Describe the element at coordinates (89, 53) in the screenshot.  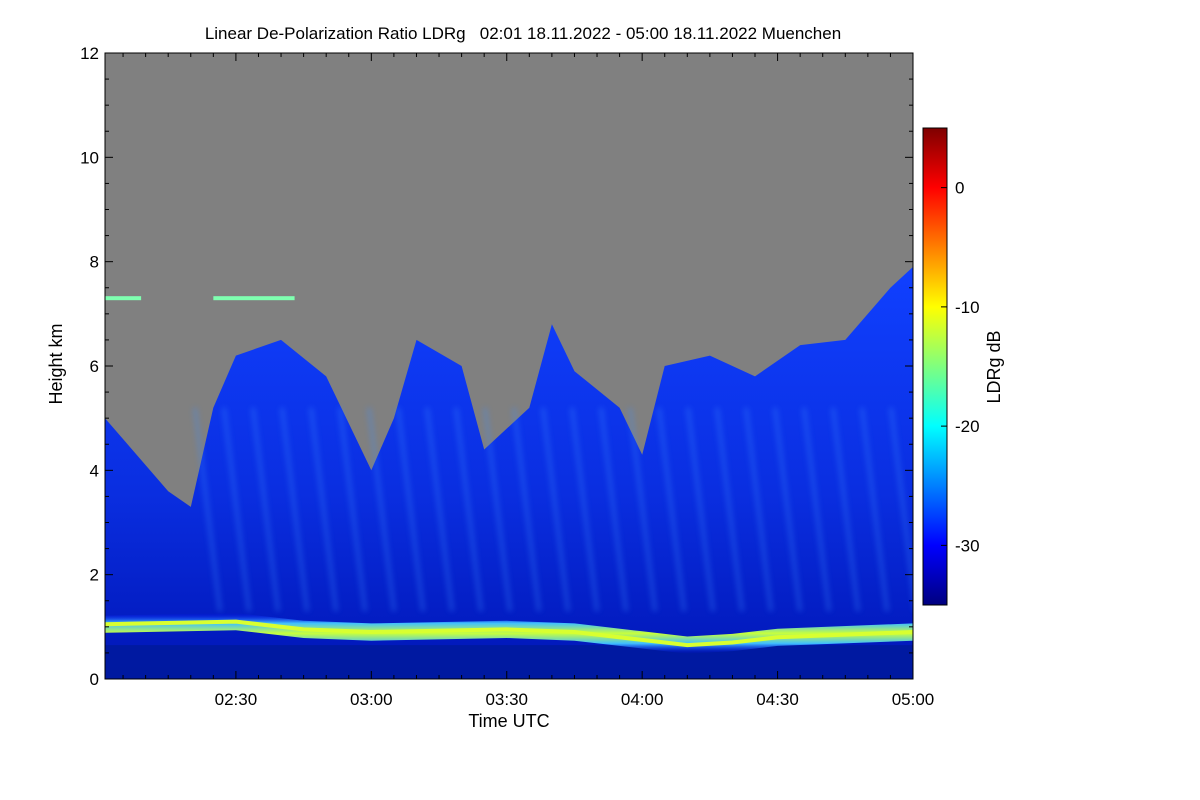
I see `y-tick-label: 12` at that location.